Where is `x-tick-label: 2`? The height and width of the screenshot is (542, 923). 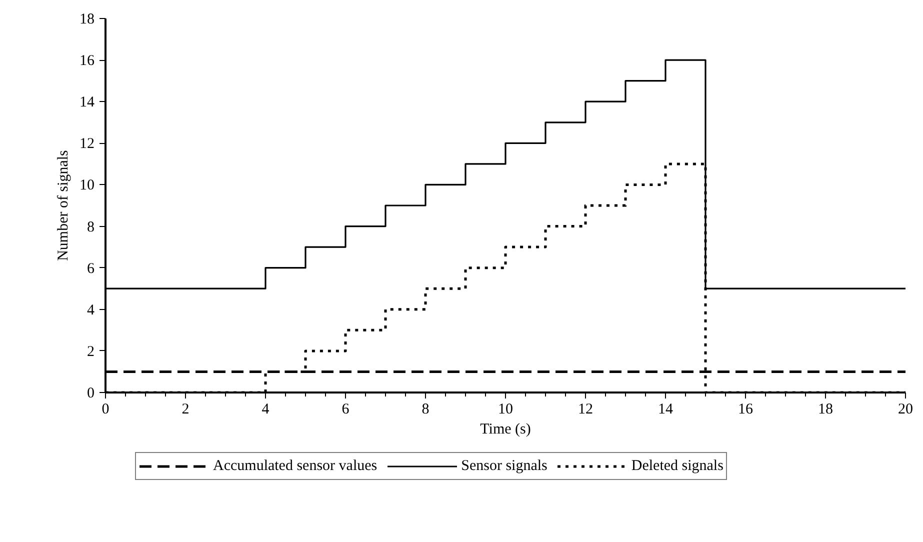 x-tick-label: 2 is located at coordinates (186, 410).